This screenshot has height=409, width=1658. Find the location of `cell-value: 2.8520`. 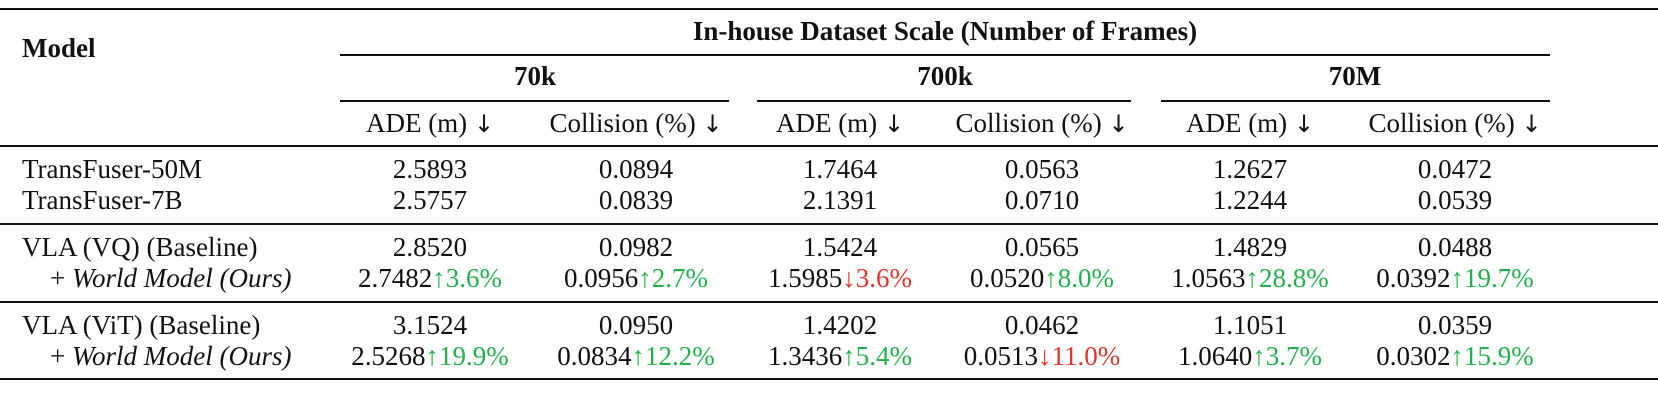

cell-value: 2.8520 is located at coordinates (430, 247).